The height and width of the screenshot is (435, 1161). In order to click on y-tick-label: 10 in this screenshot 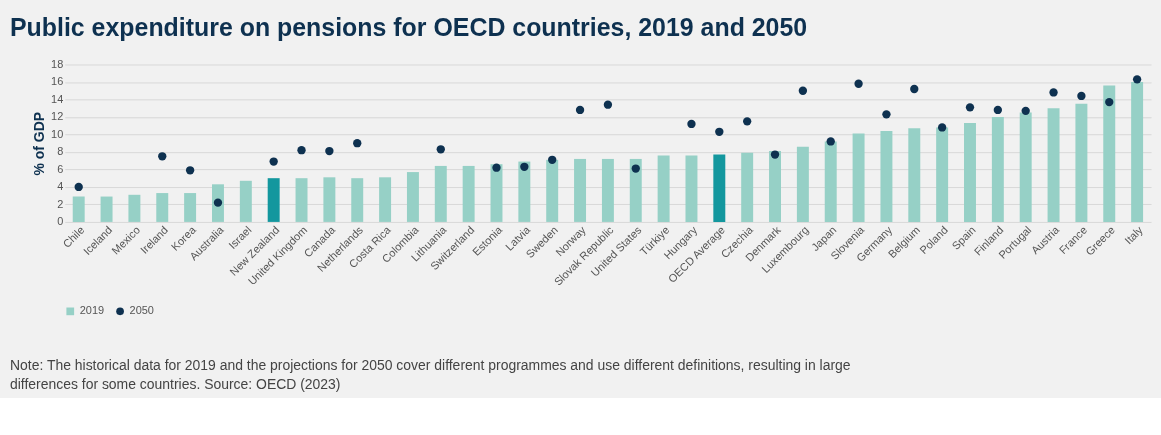, I will do `click(57, 133)`.